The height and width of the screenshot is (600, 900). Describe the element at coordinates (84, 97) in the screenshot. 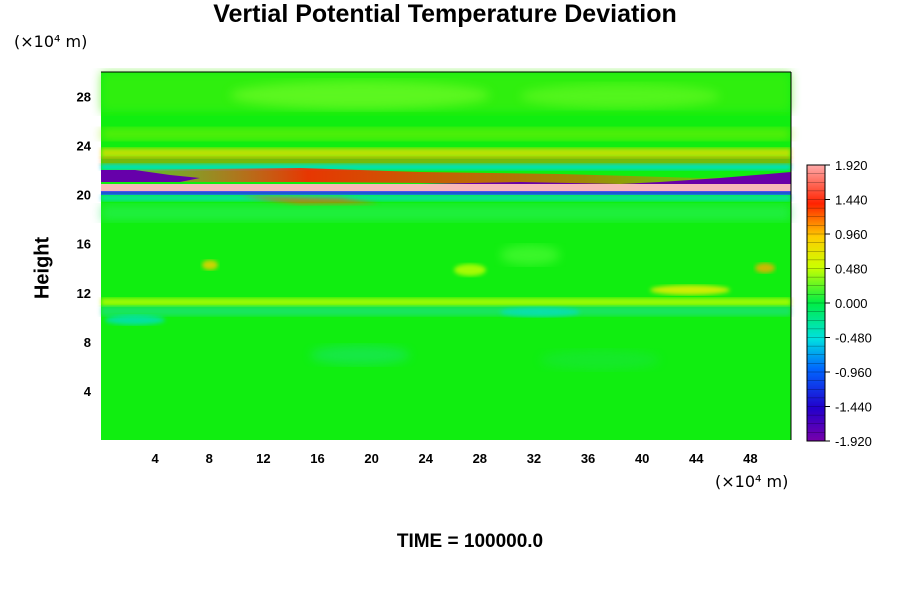

I see `y-tick-label: 28` at that location.